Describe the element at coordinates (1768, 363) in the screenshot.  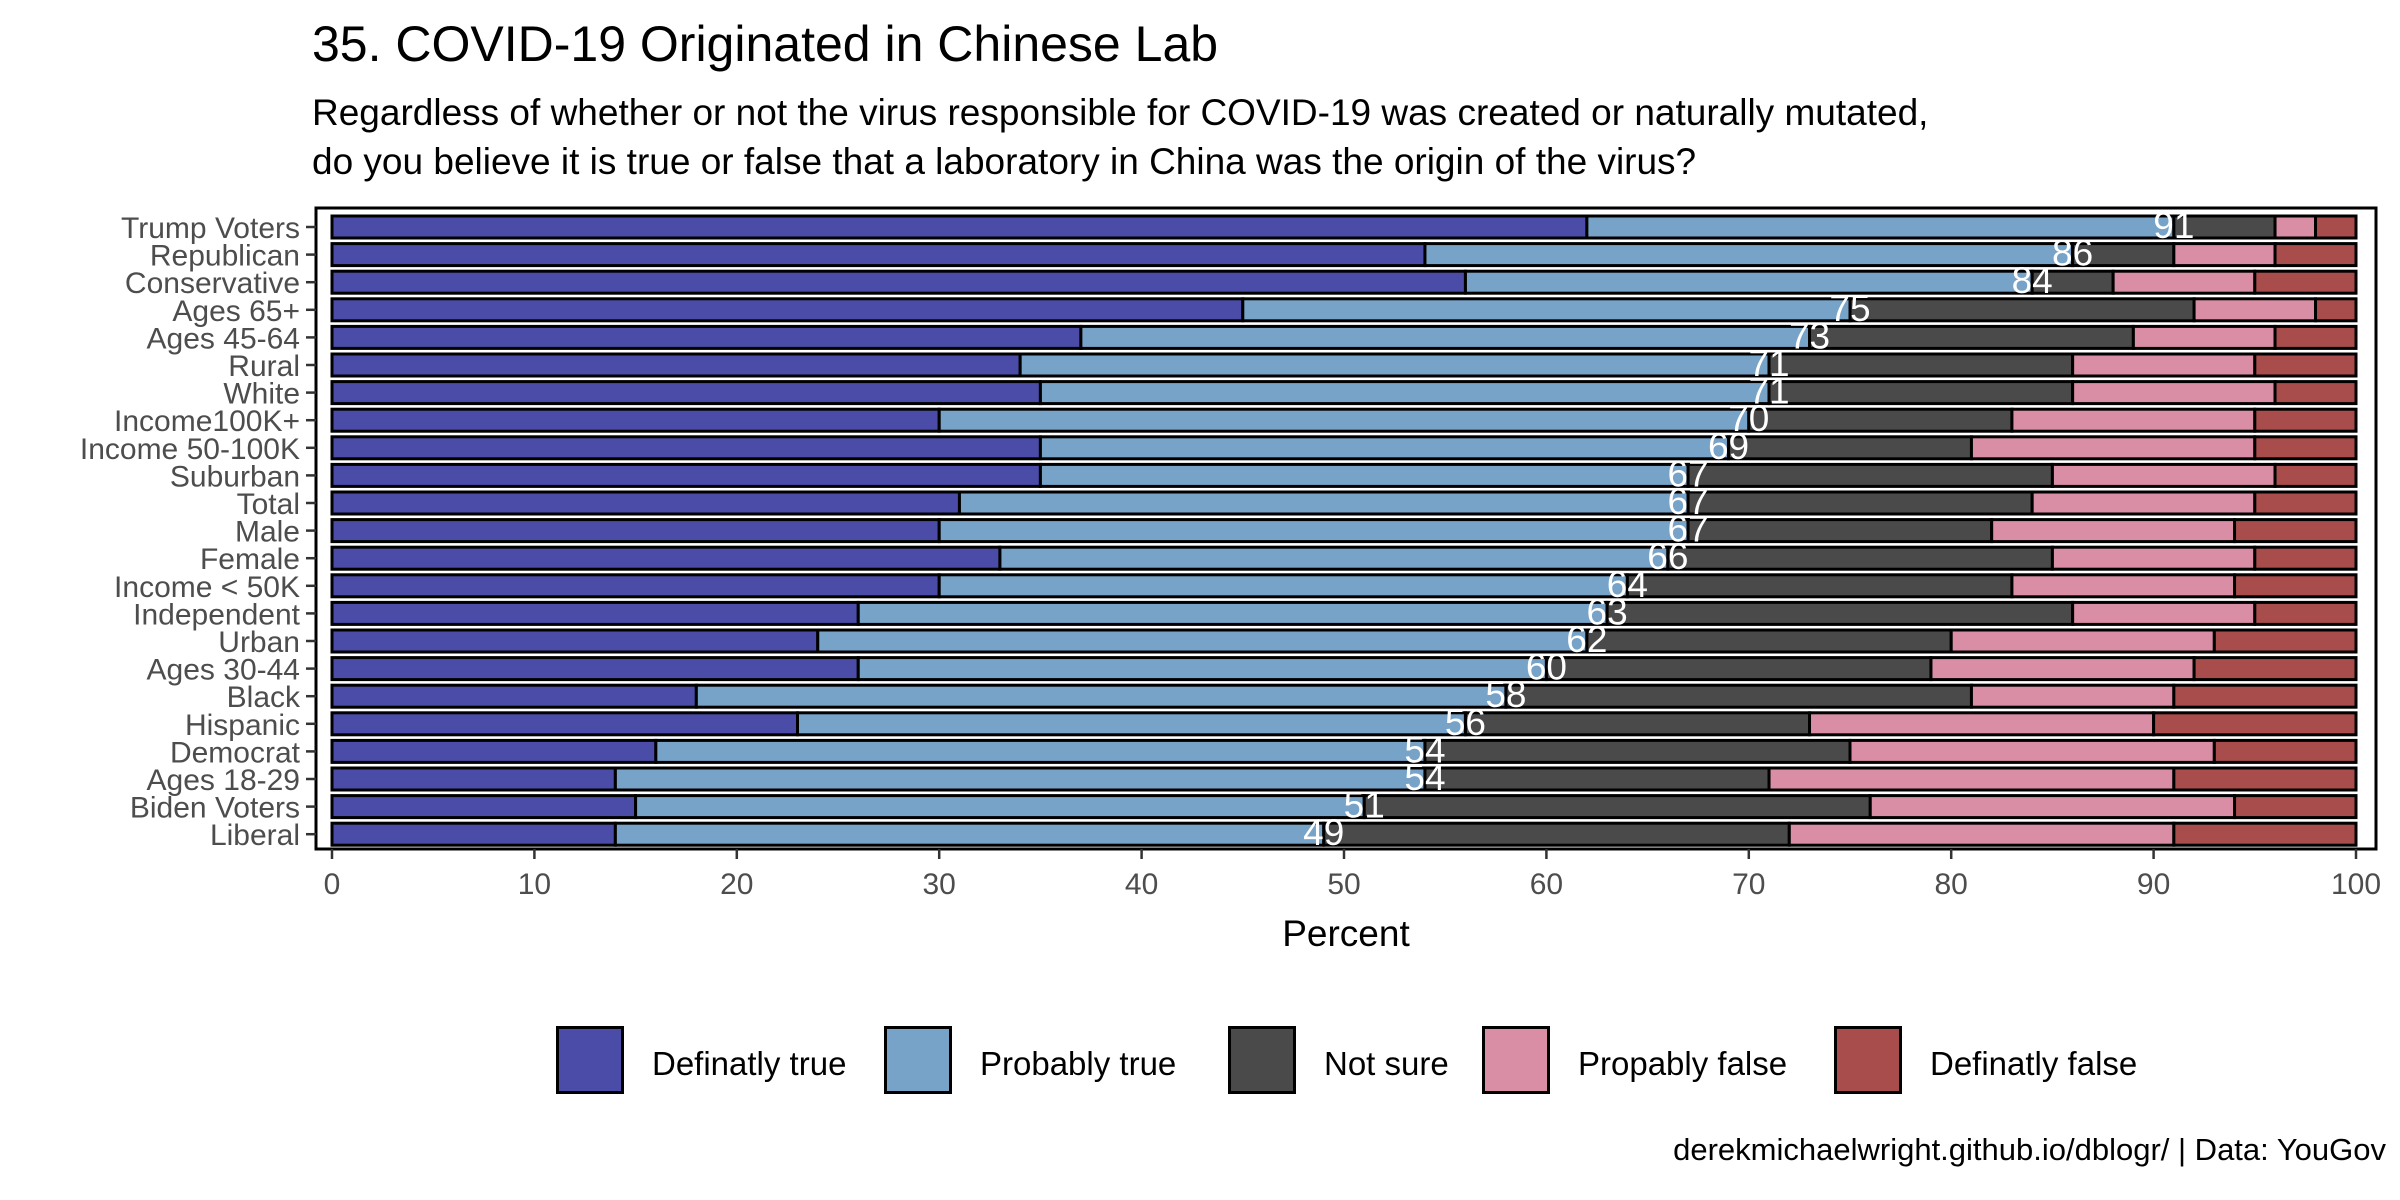
I see `data-label-rural: 71` at that location.